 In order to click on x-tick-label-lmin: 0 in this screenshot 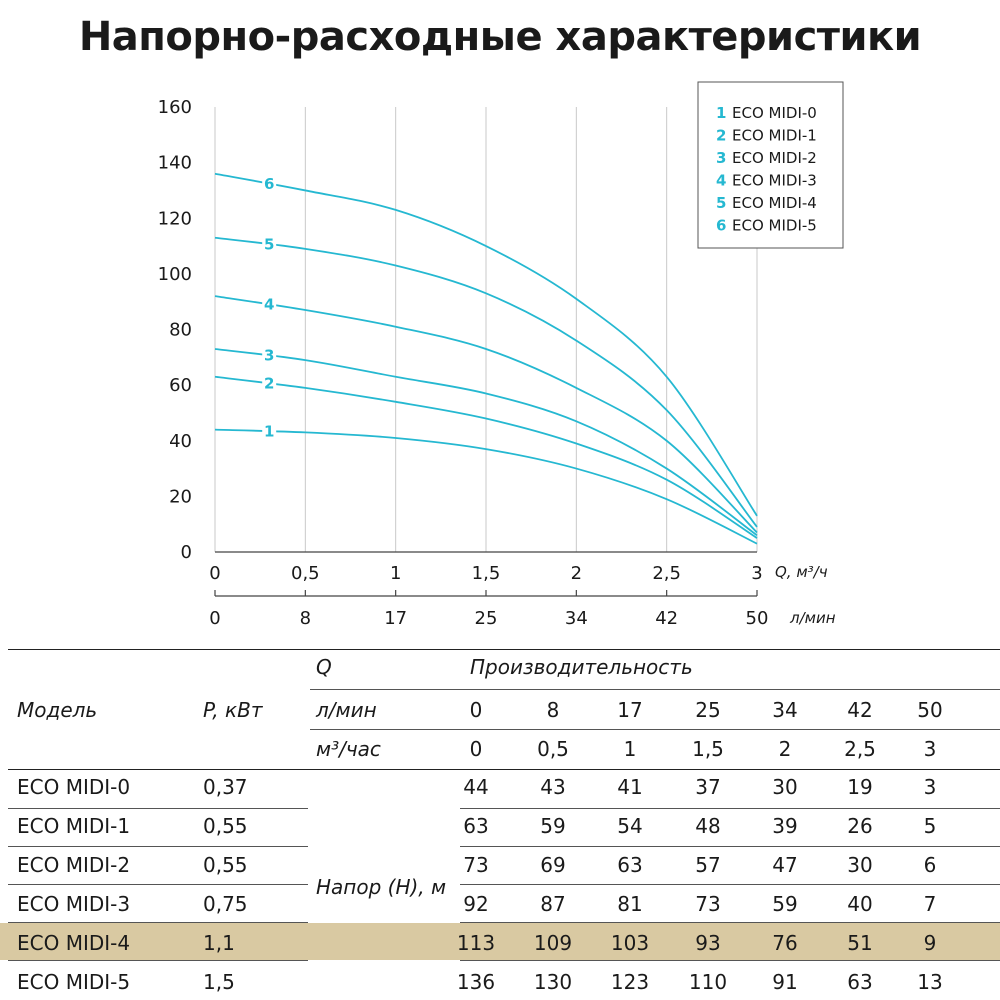, I will do `click(214, 618)`.